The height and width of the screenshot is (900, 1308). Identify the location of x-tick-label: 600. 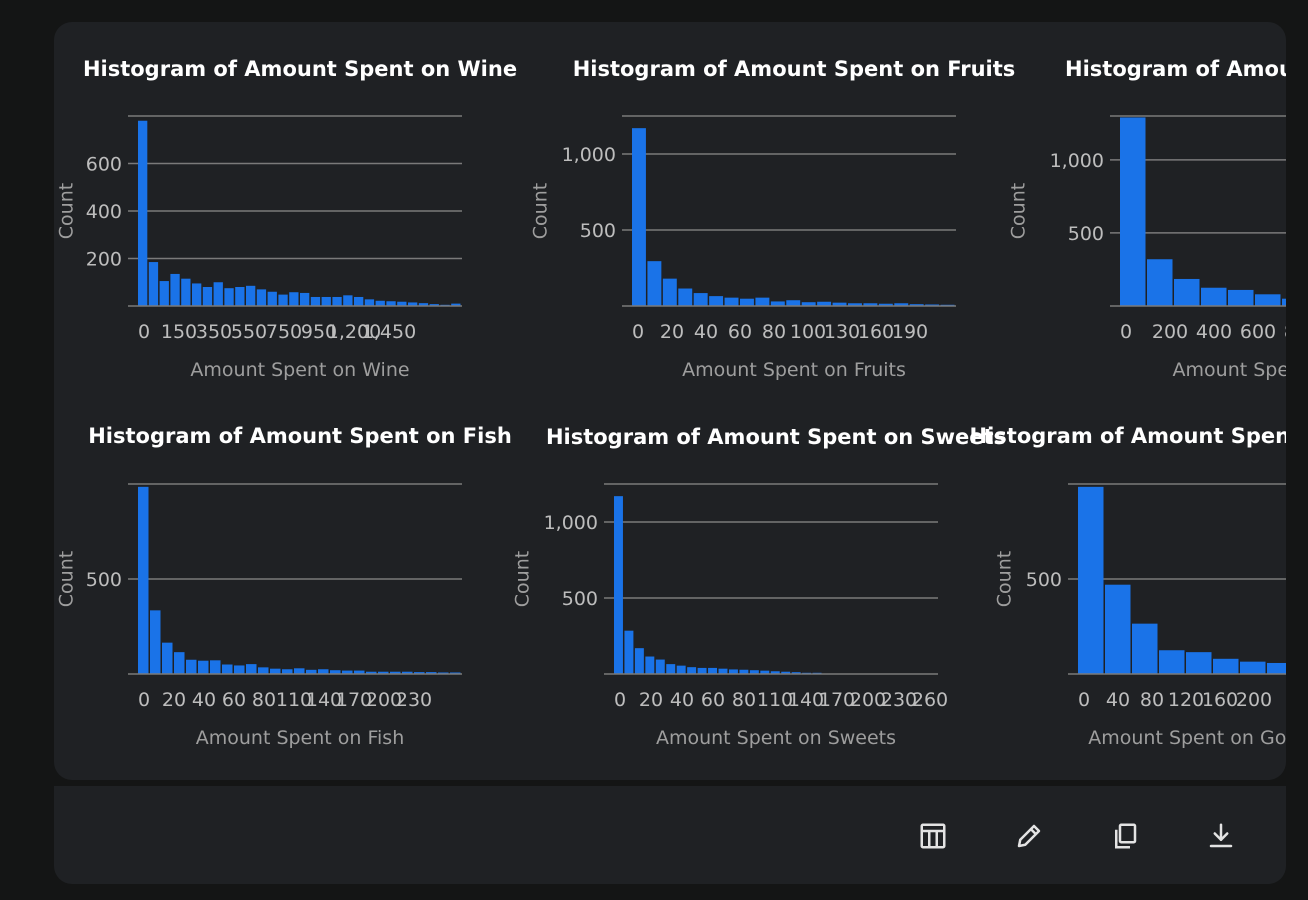
(1258, 332).